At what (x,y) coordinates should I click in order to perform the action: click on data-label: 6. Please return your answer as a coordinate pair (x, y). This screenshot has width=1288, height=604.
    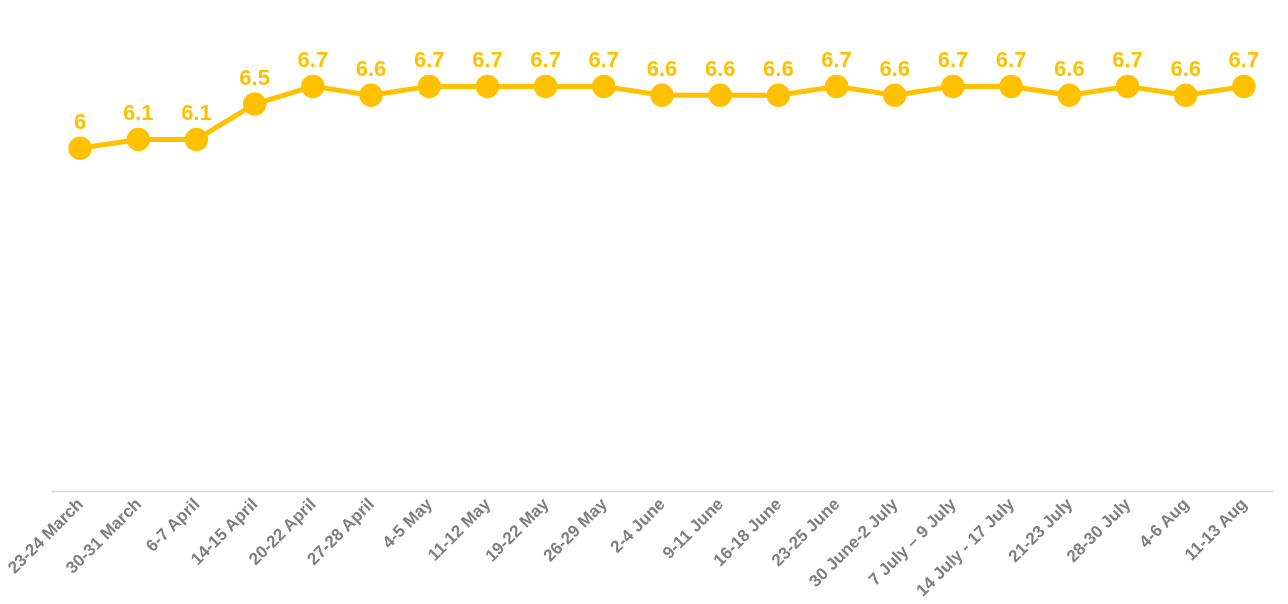
    Looking at the image, I should click on (80, 122).